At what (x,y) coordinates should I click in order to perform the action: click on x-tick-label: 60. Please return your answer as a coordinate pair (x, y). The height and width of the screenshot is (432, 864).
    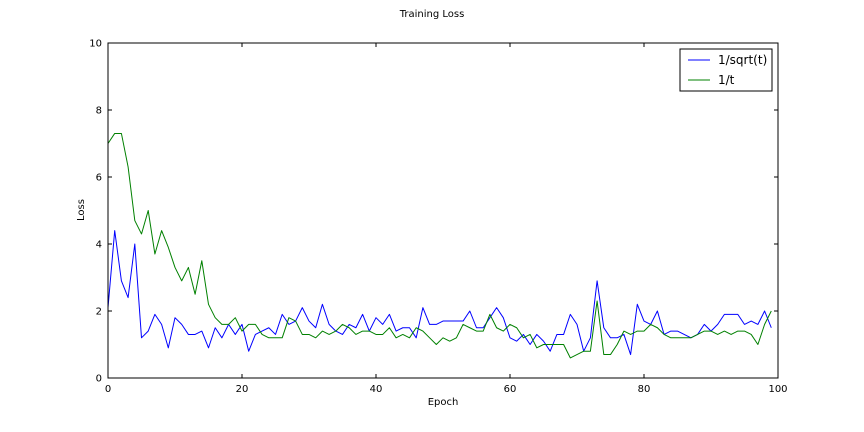
    Looking at the image, I should click on (510, 389).